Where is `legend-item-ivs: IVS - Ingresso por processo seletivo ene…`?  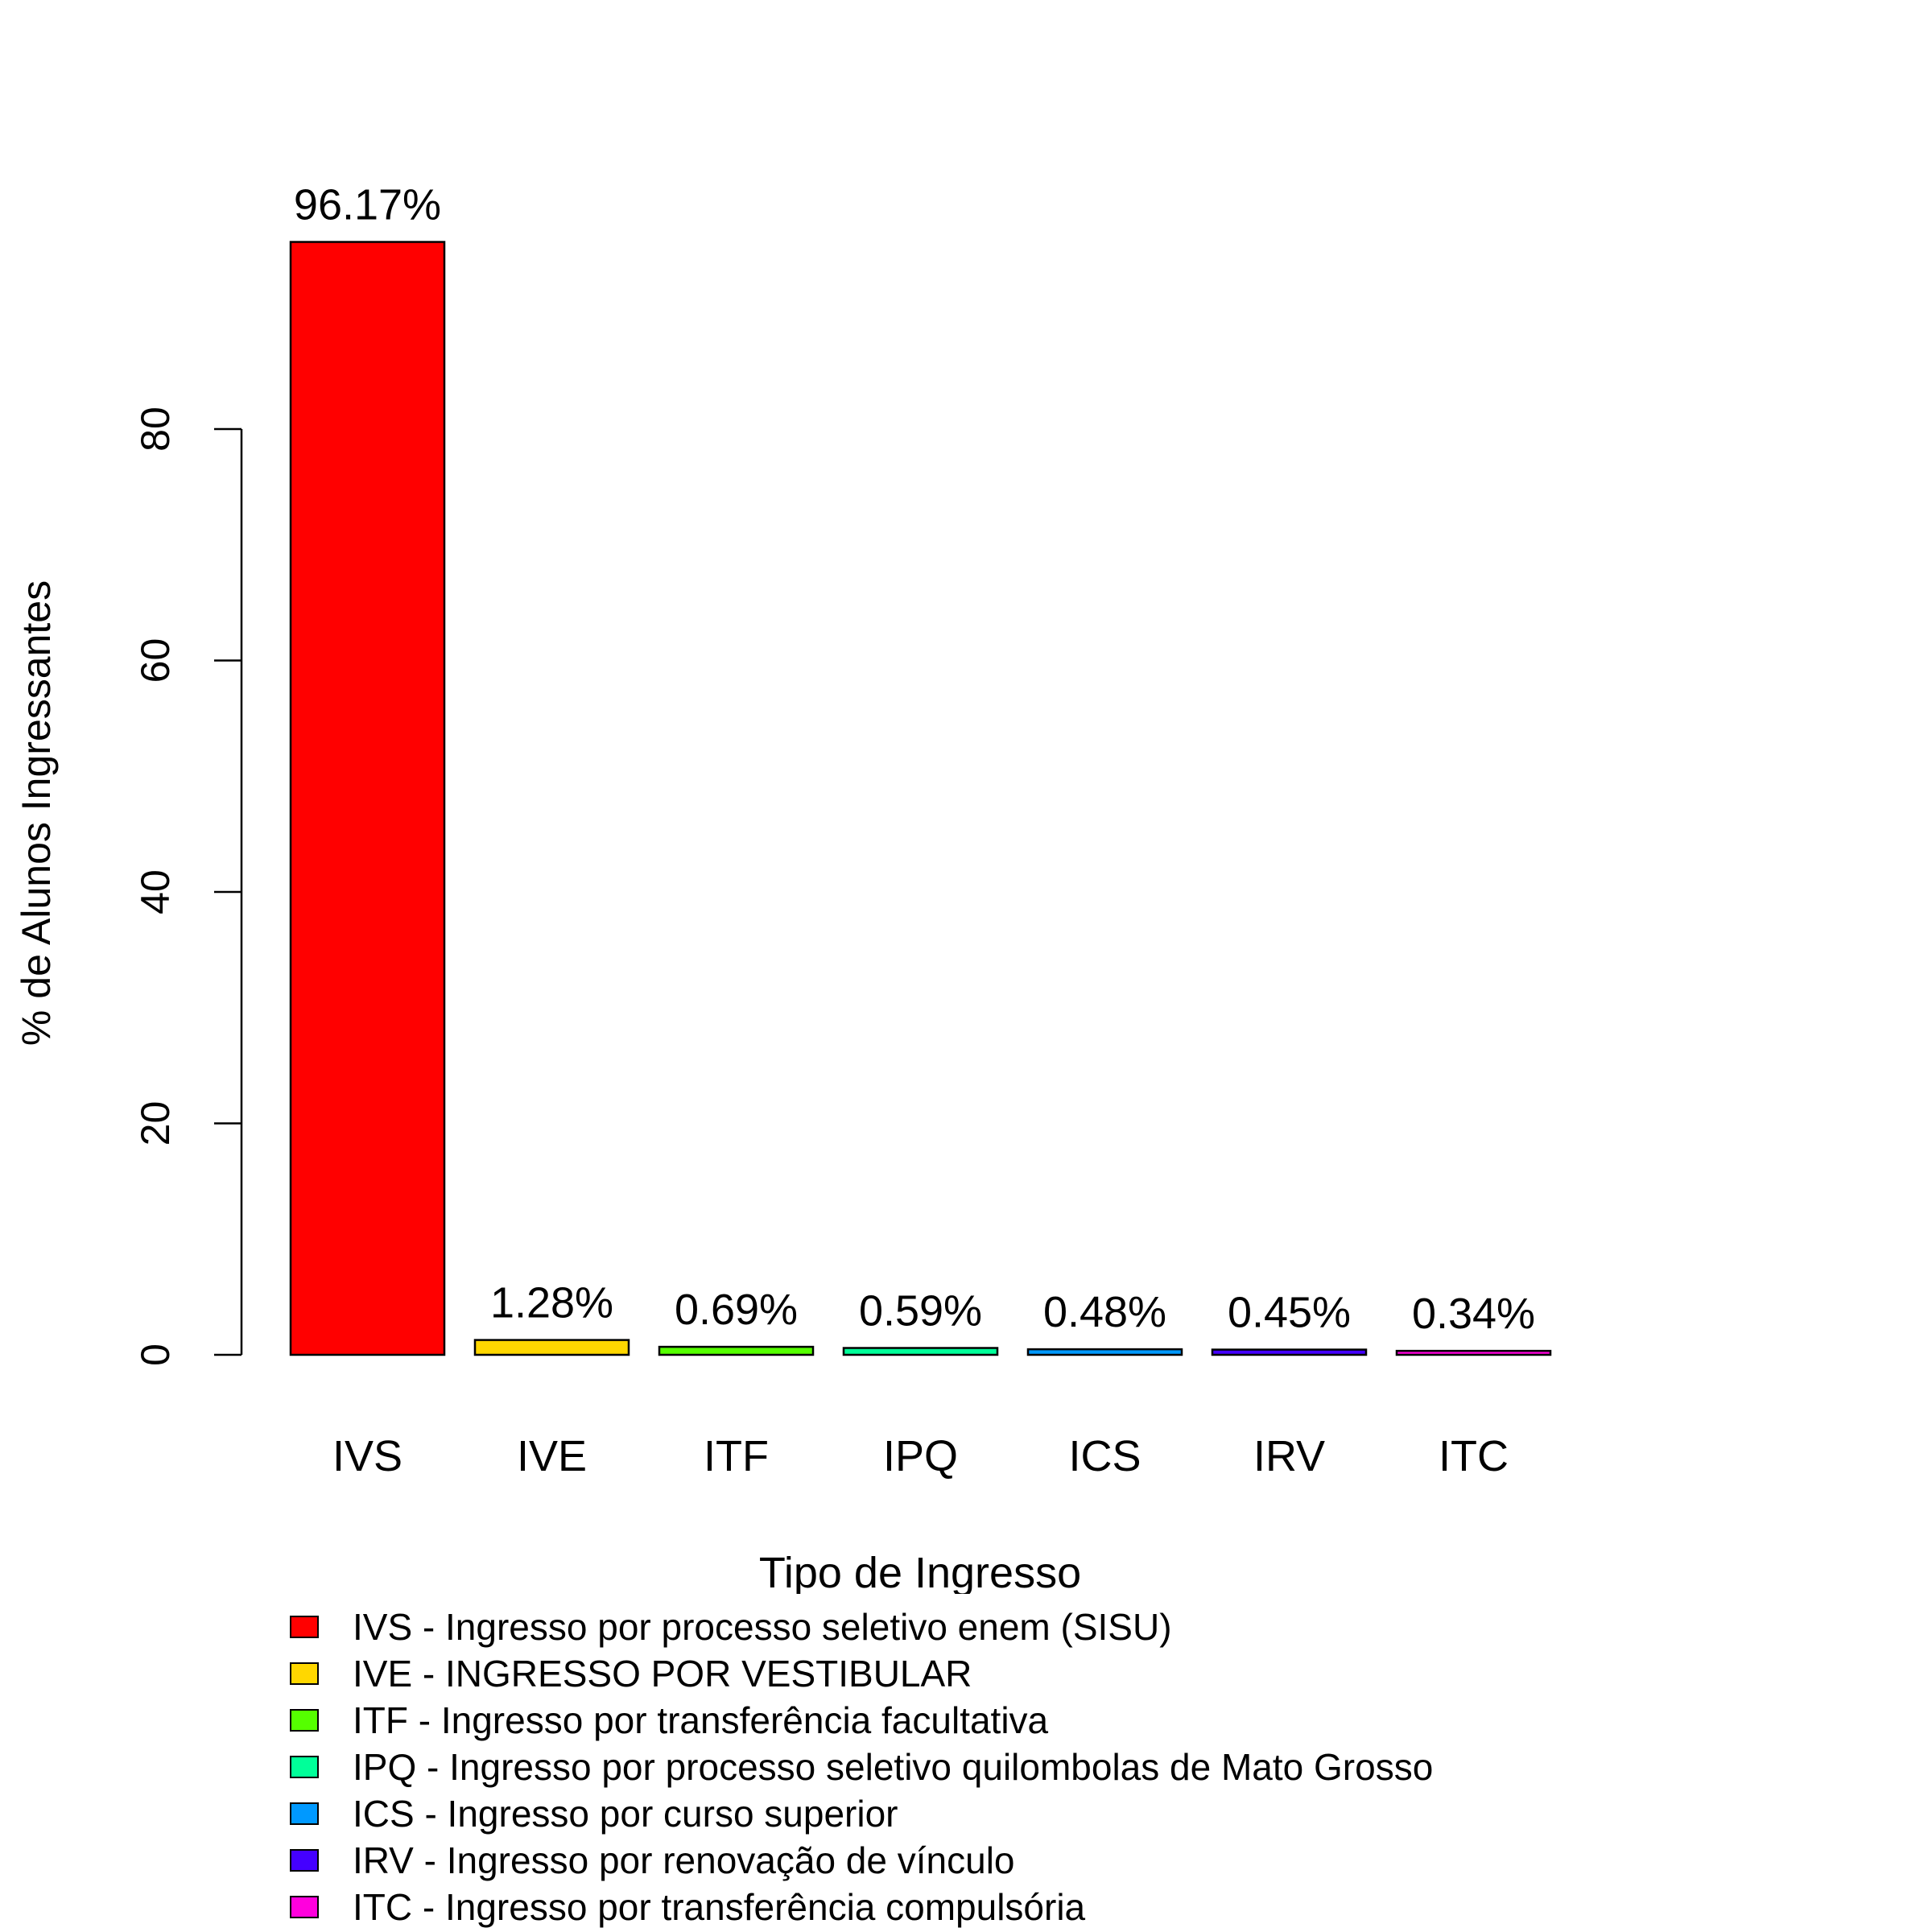
legend-item-ivs: IVS - Ingresso por processo seletivo ene… is located at coordinates (861, 1627).